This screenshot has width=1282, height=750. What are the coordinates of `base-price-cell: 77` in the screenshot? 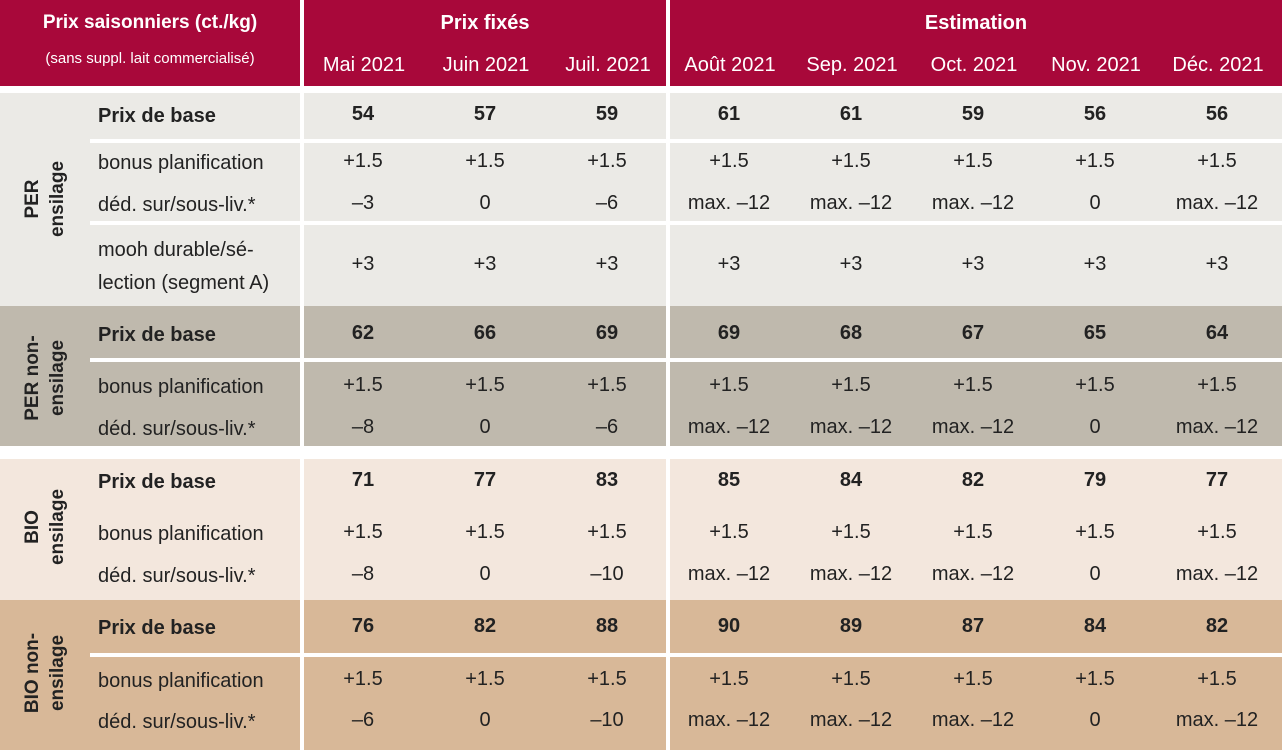 It's located at (1217, 480).